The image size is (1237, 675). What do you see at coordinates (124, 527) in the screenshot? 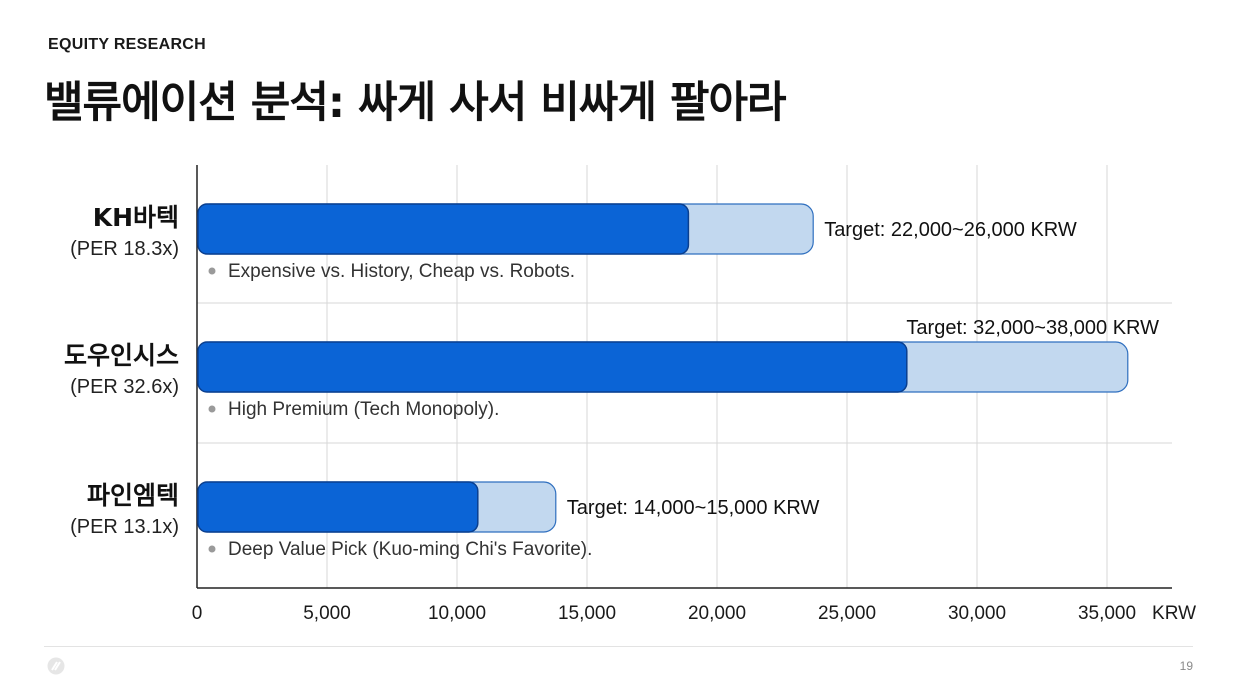
I see `per-ratio-label: (PER 13.1x)` at bounding box center [124, 527].